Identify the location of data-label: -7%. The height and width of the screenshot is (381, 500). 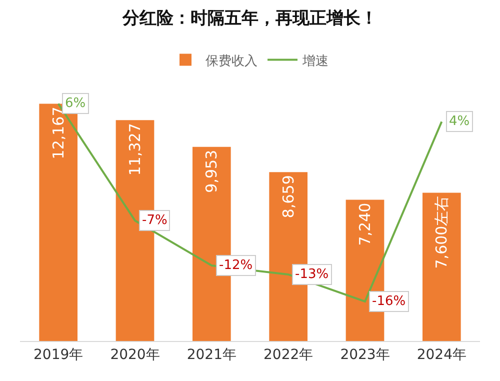
(155, 220).